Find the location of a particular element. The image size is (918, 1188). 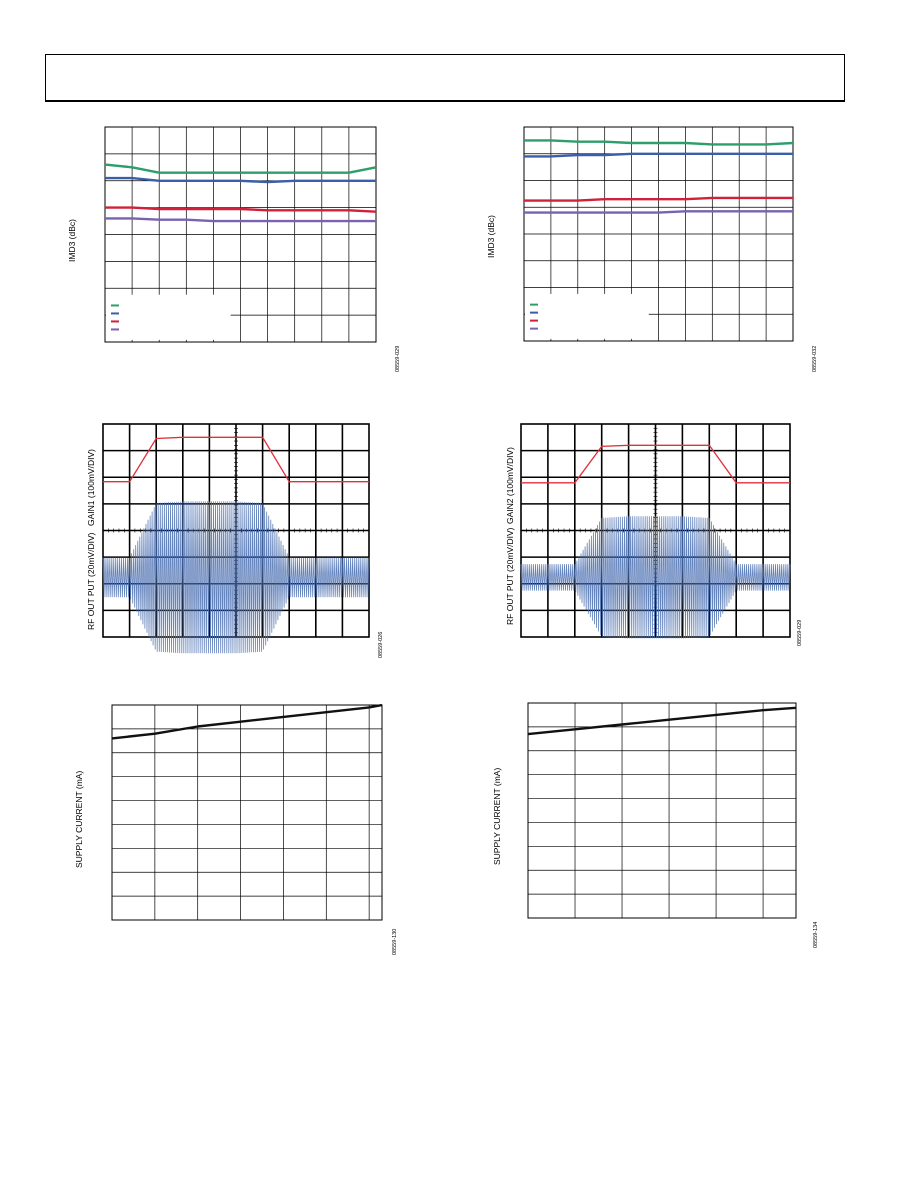

supply-left-figure-id: 08559-130 is located at coordinates (395, 941).